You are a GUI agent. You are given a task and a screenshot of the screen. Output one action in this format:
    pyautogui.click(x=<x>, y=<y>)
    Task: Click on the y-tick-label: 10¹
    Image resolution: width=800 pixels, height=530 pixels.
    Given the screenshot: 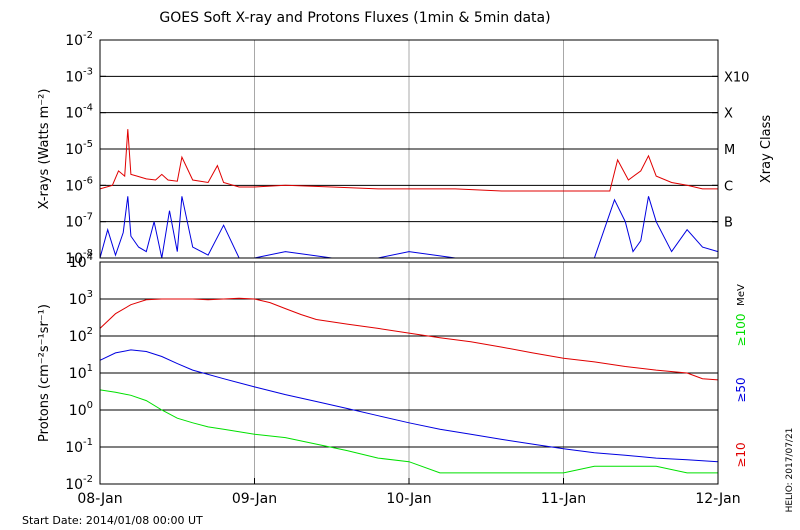 What is the action you would take?
    pyautogui.click(x=81, y=372)
    